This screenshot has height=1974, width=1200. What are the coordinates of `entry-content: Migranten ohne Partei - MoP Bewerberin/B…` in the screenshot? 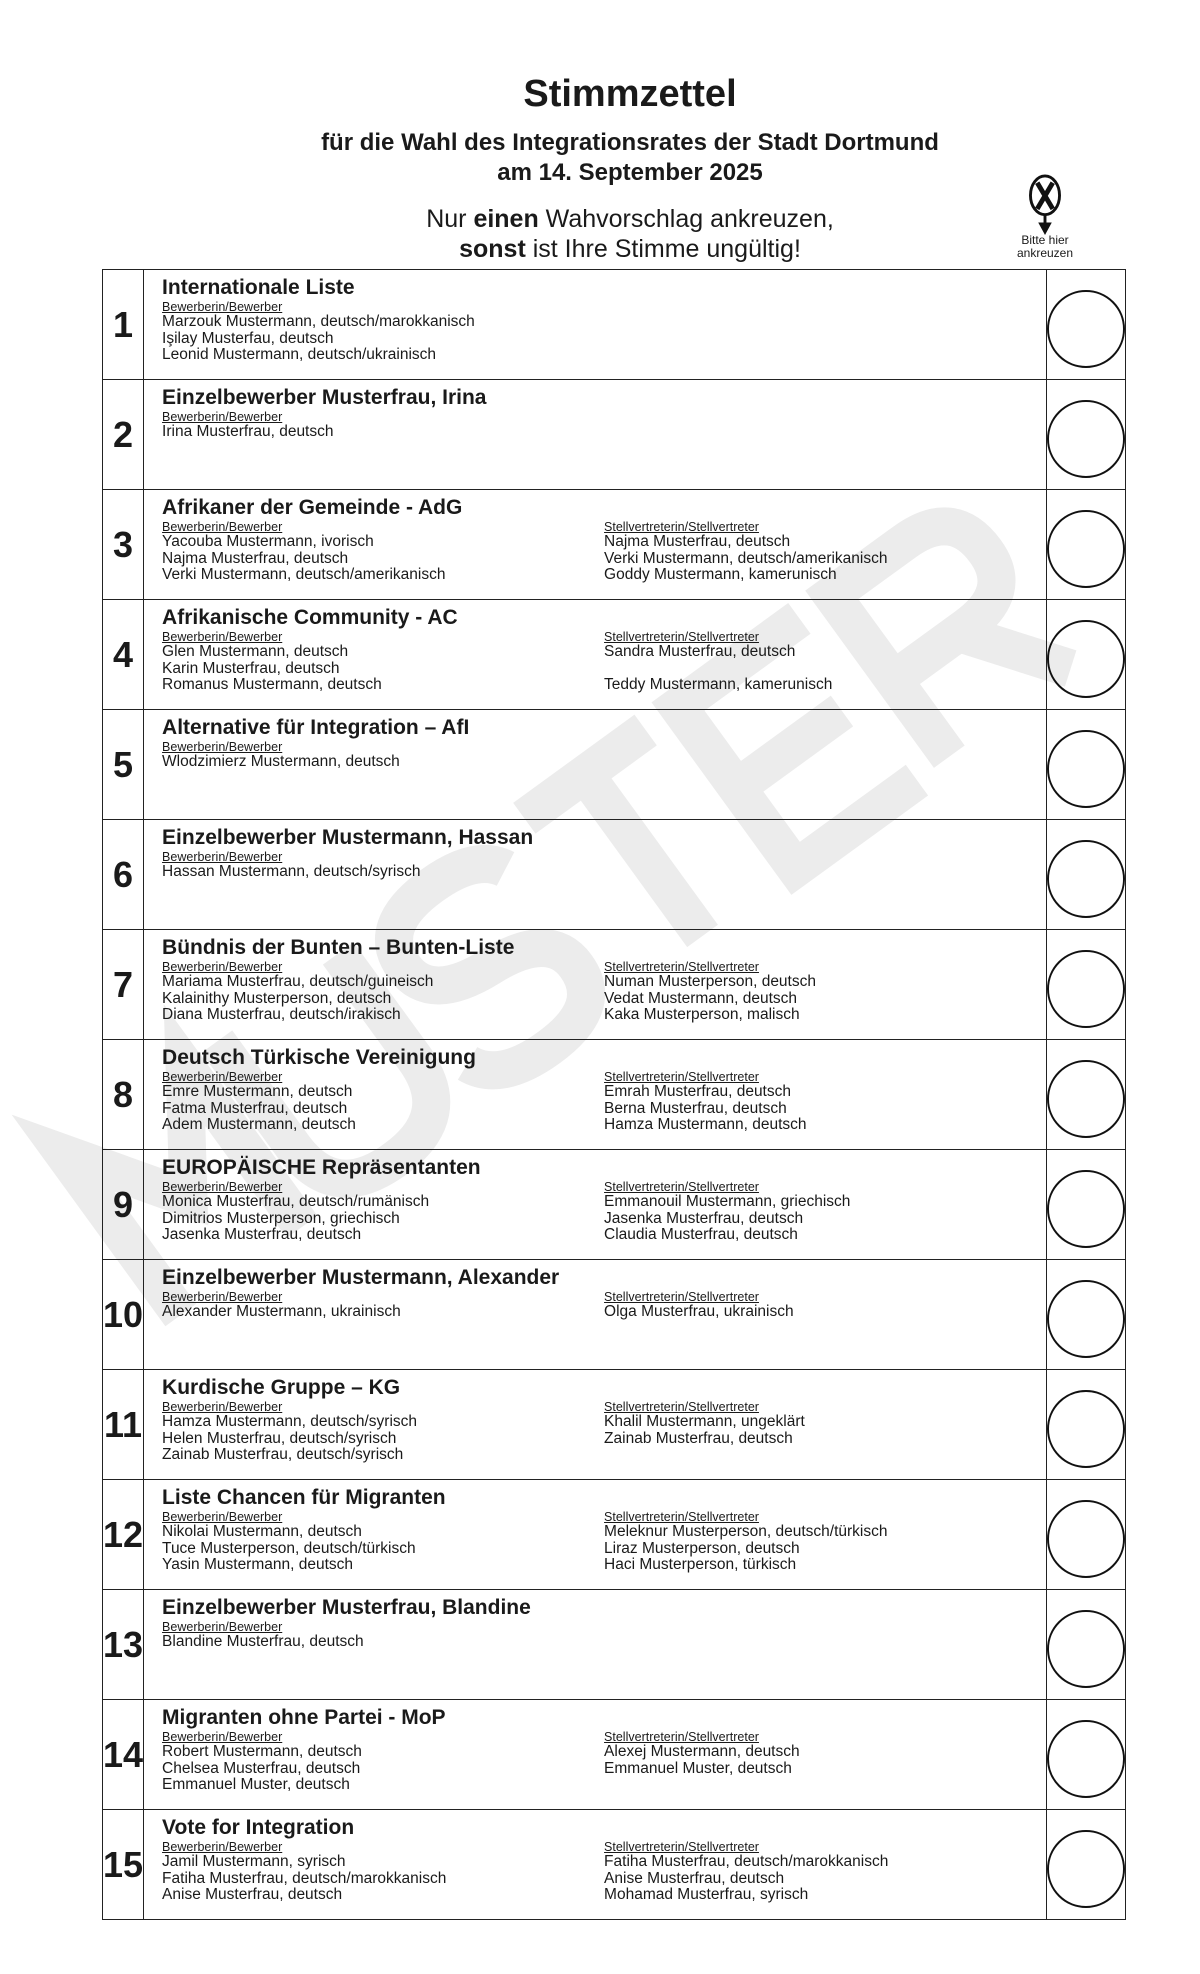 It's located at (595, 1754).